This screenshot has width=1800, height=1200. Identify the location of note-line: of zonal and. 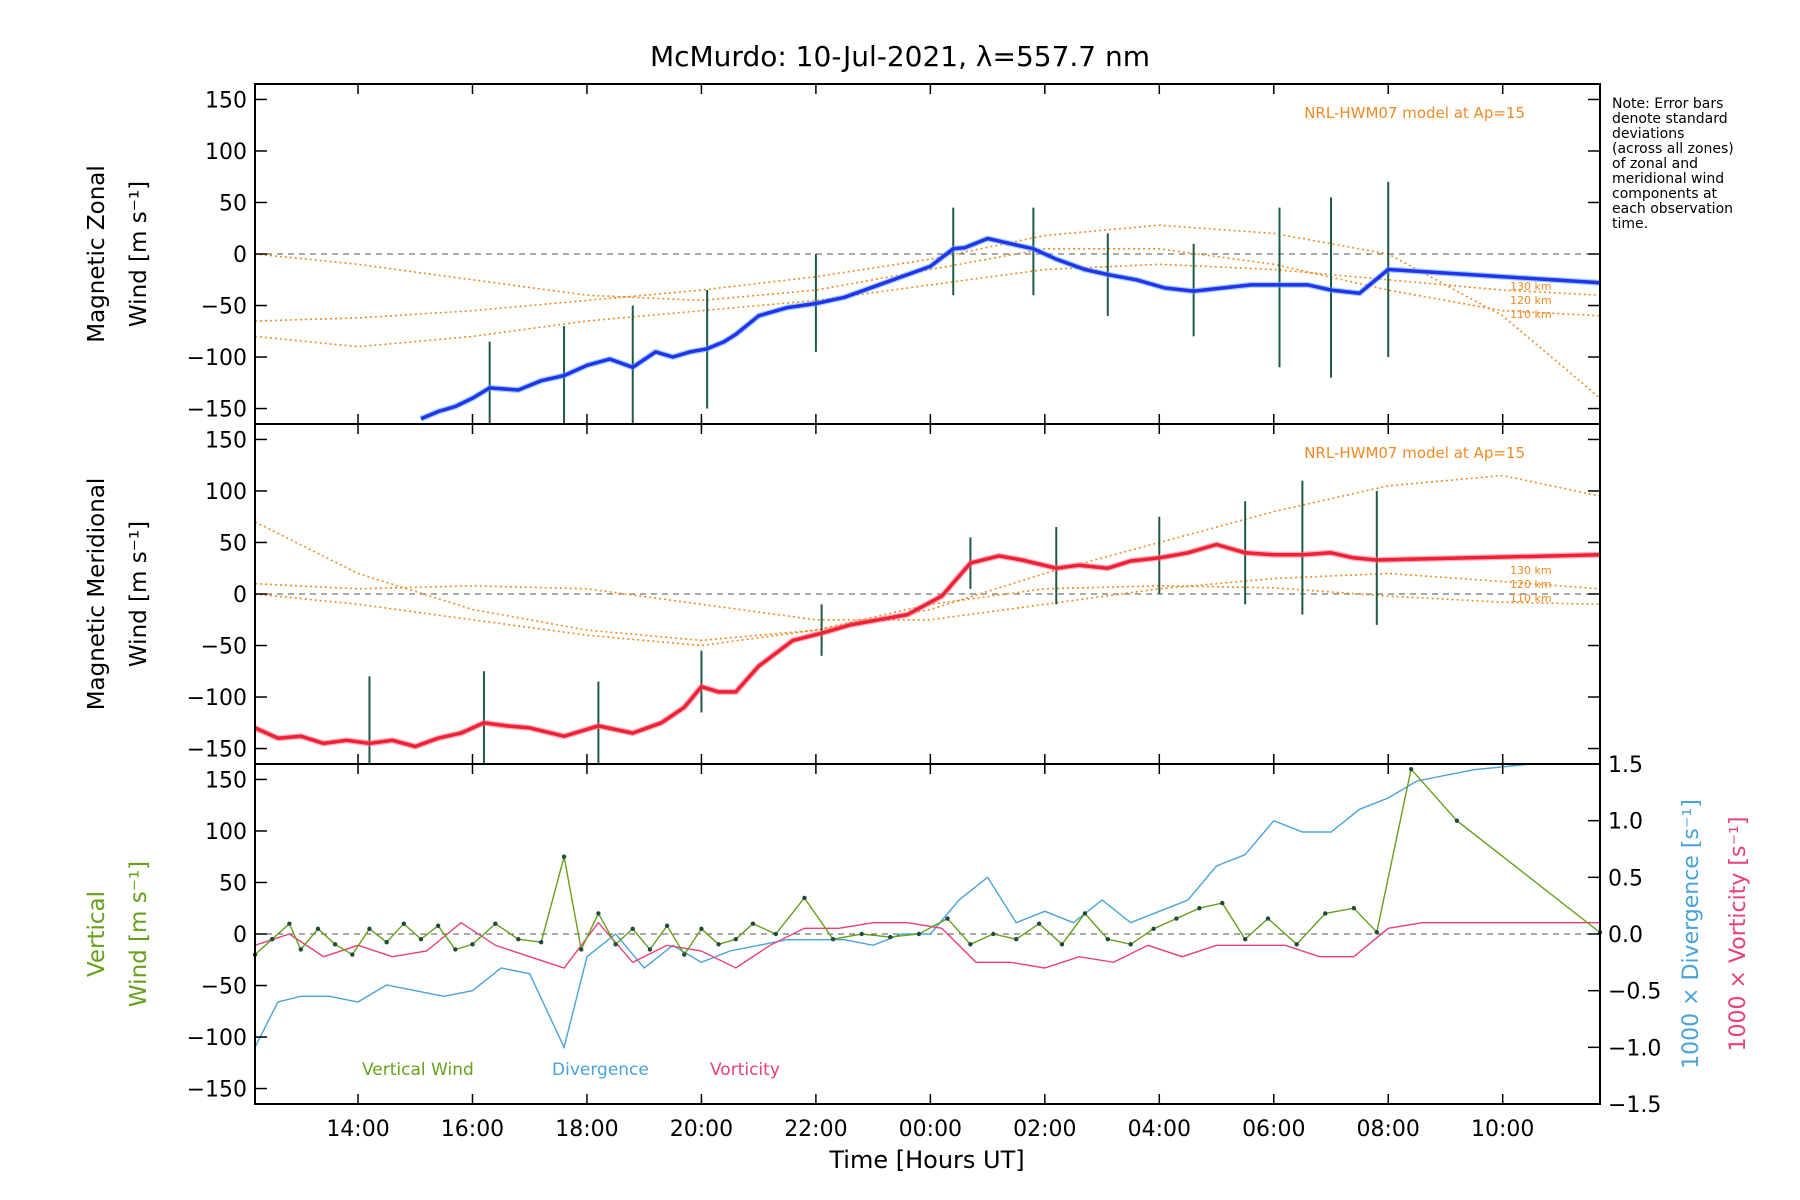
(1655, 164).